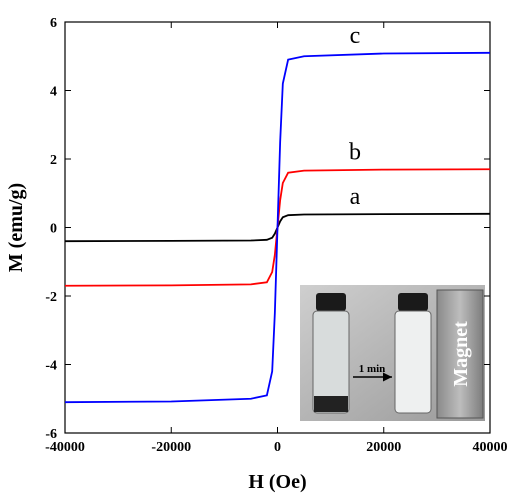 The width and height of the screenshot is (519, 495). I want to click on x-tick-label: -20000, so click(171, 447).